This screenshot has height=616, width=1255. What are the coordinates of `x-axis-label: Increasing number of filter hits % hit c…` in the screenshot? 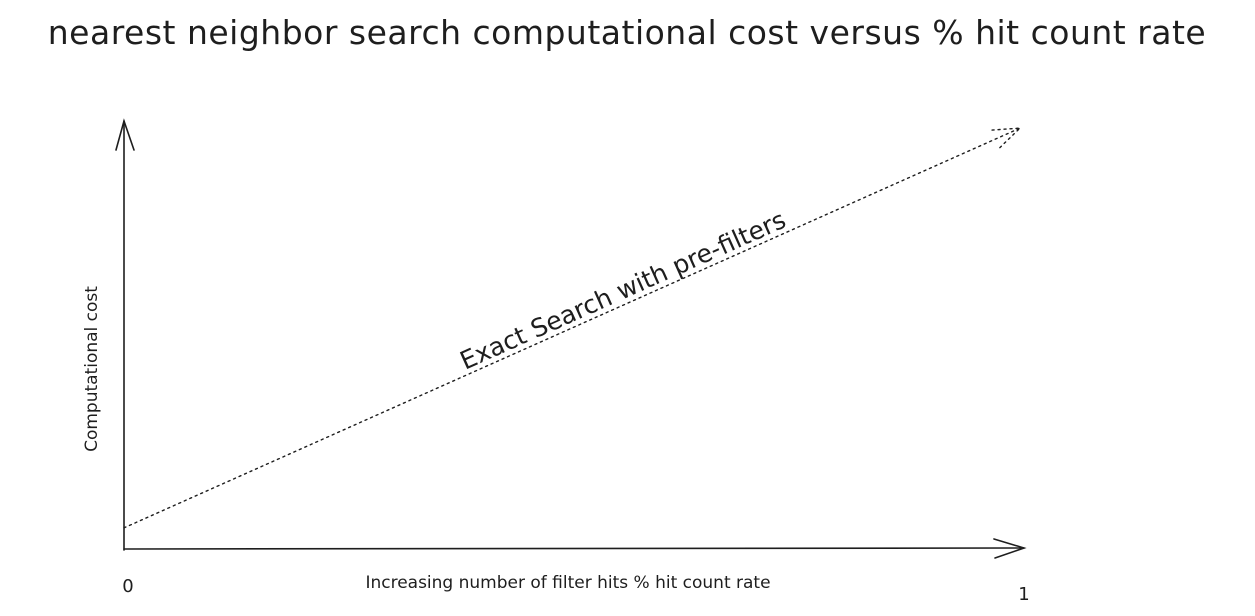 It's located at (567, 583).